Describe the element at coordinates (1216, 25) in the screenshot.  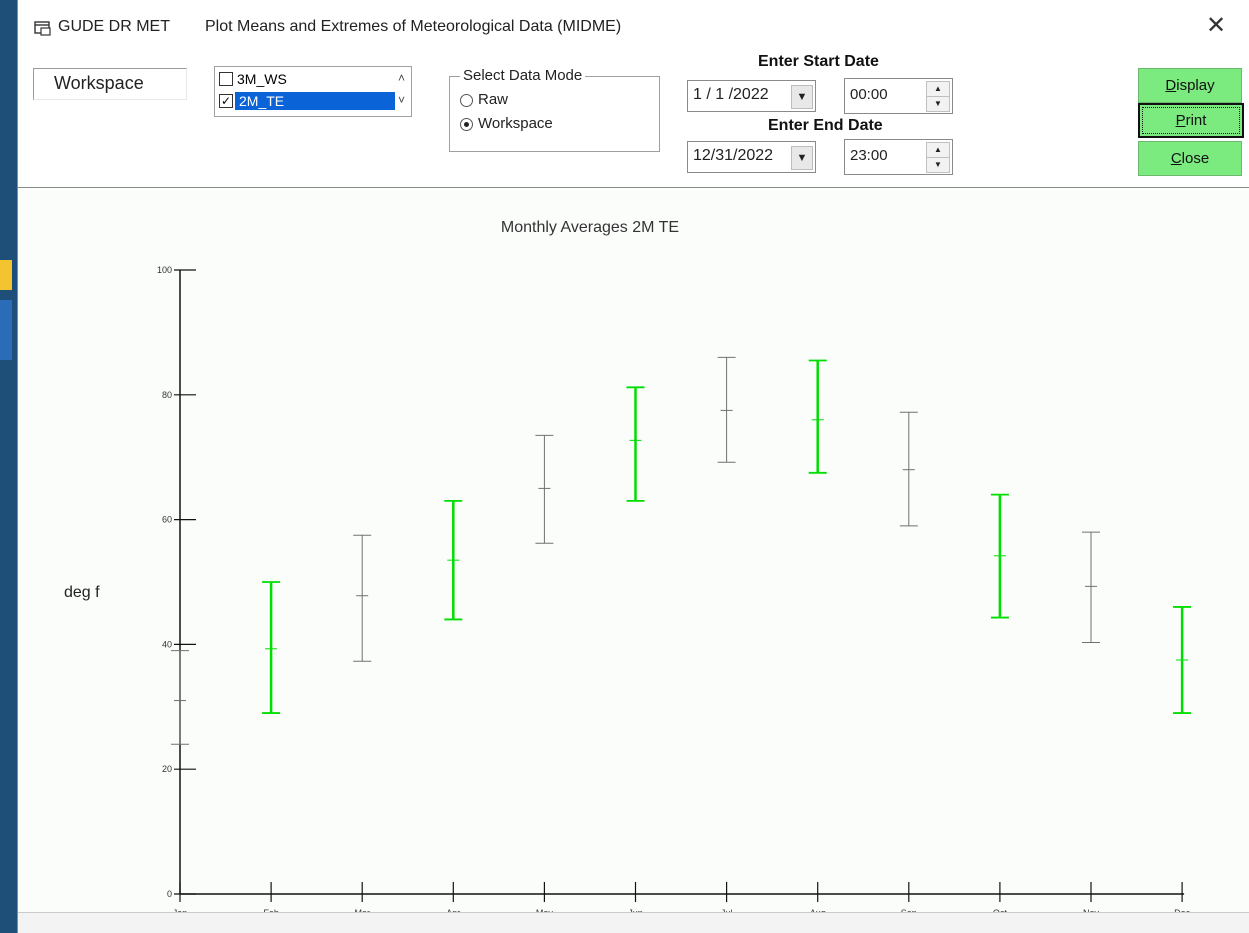
I see `close-icon: ✕` at that location.